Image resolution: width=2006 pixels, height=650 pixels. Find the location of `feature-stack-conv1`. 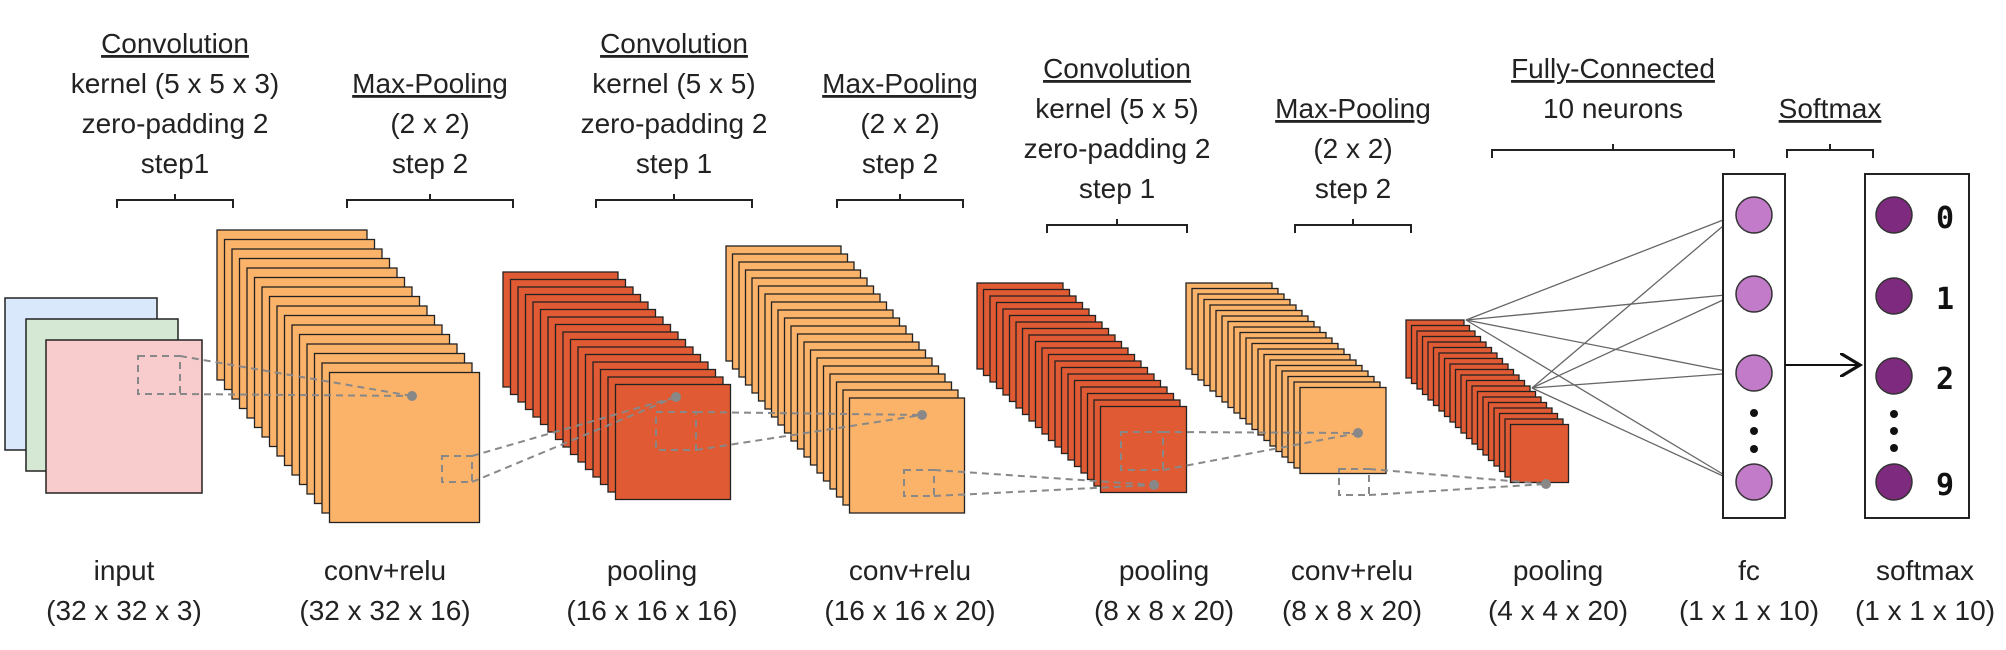

feature-stack-conv1 is located at coordinates (348, 376).